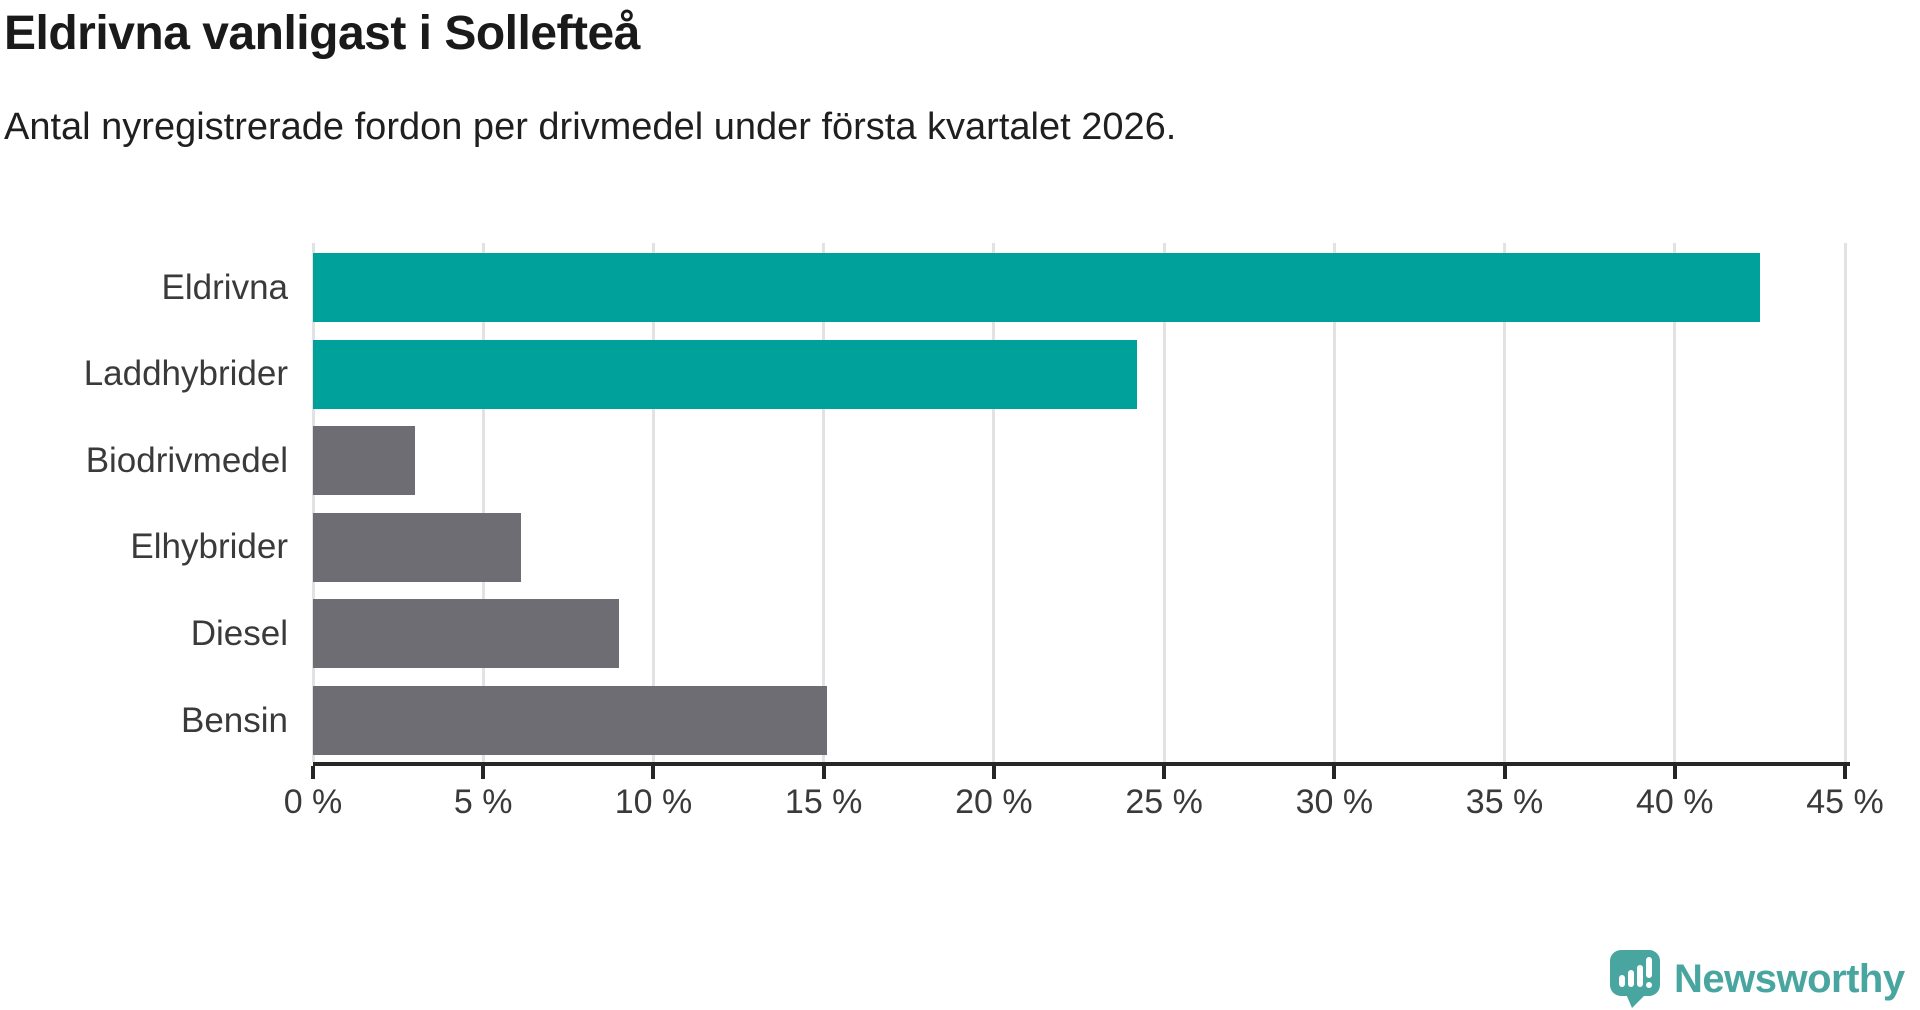  I want to click on x-tick-label: 20 %, so click(994, 802).